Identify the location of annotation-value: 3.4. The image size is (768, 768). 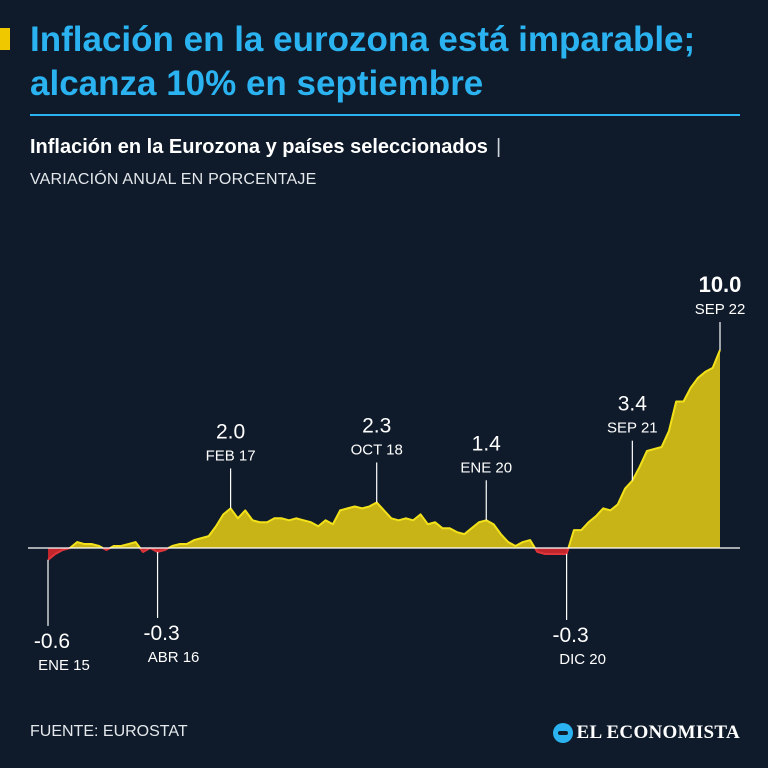
(633, 404).